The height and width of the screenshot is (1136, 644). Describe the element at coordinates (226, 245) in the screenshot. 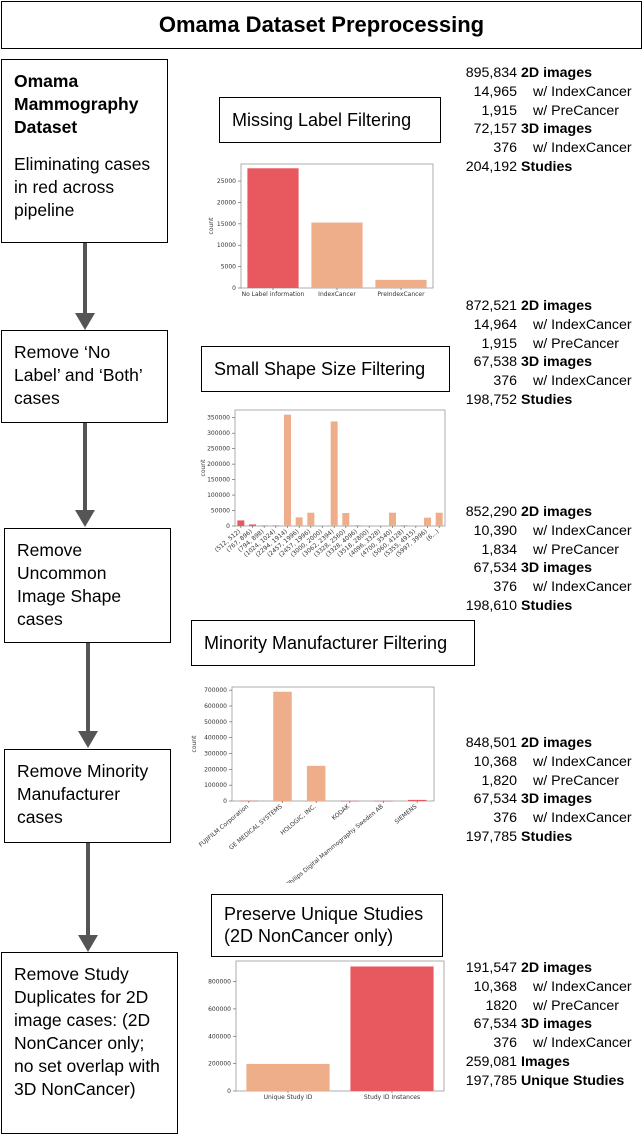

I see `y-tick-label: 10000` at that location.